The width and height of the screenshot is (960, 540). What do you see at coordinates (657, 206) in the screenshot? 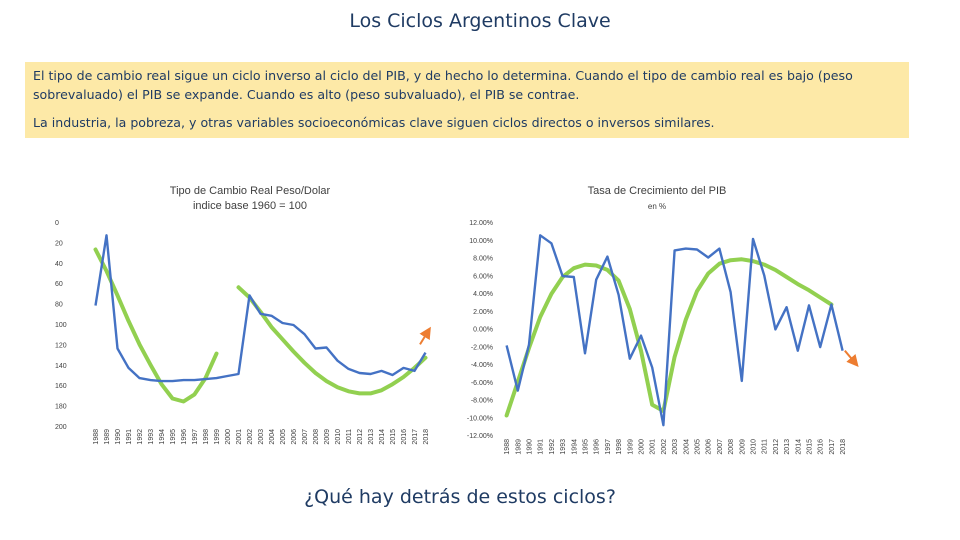
I see `chart-subtitle: en %` at bounding box center [657, 206].